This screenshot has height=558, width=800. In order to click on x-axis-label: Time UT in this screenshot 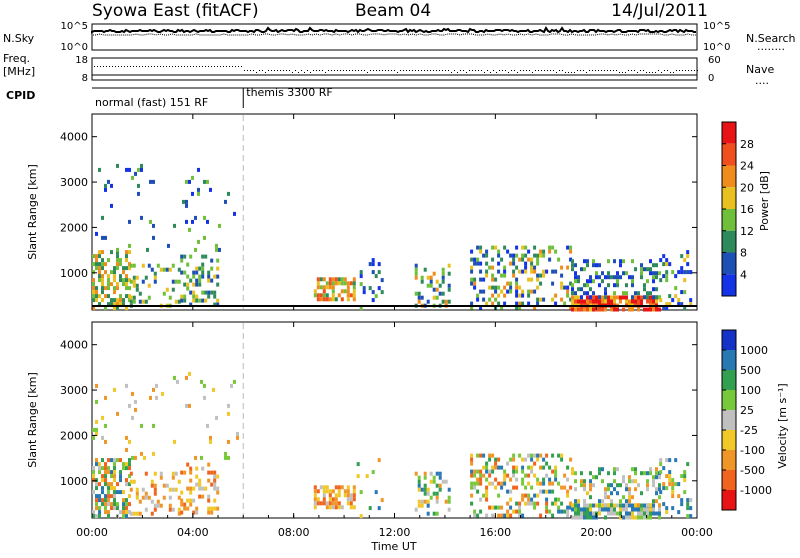, I will do `click(393, 546)`.